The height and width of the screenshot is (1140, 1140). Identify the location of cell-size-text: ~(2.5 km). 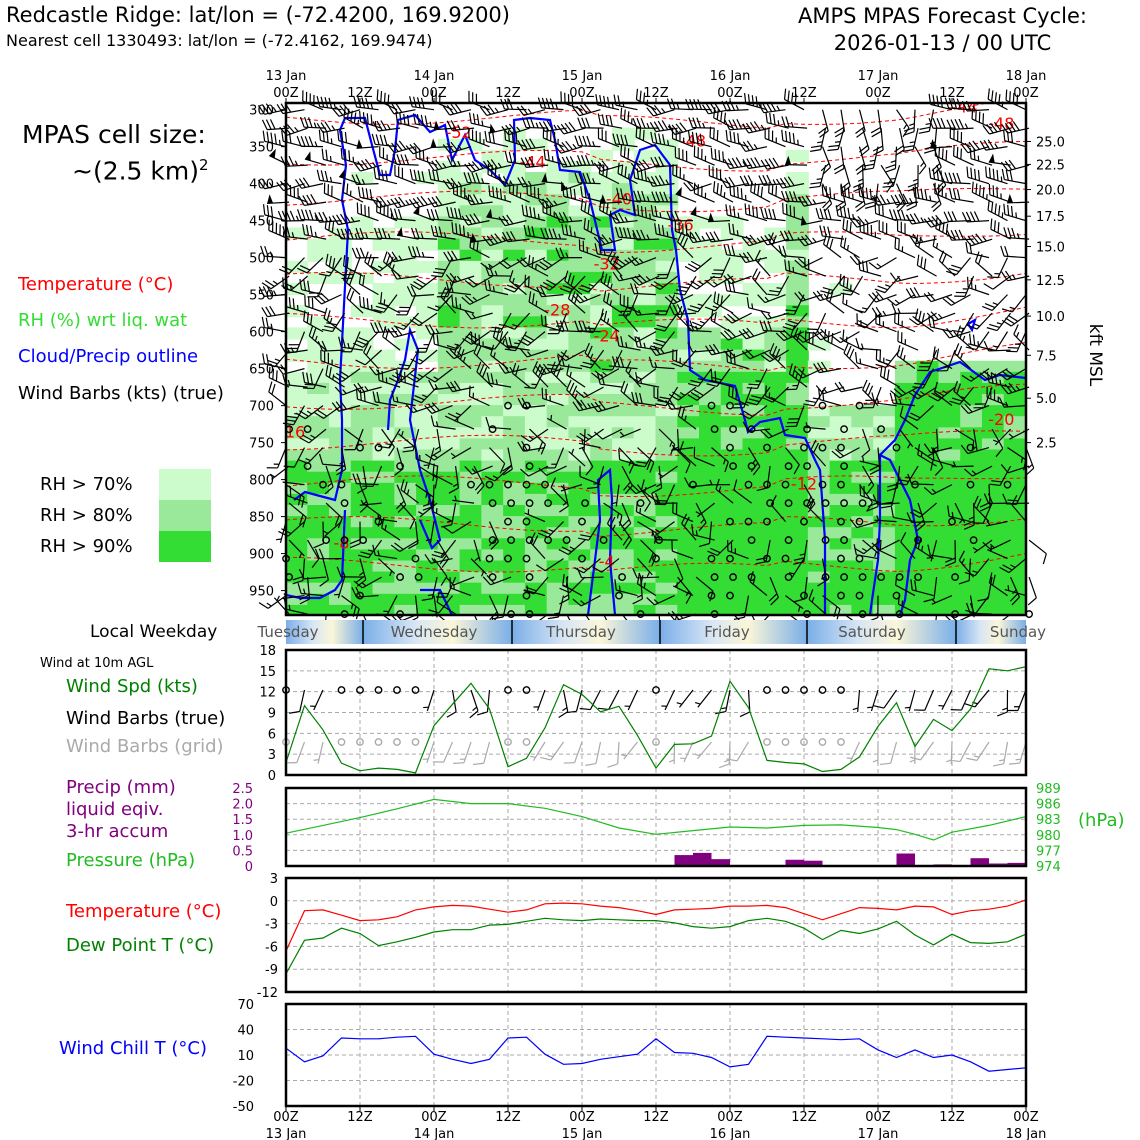
(135, 171).